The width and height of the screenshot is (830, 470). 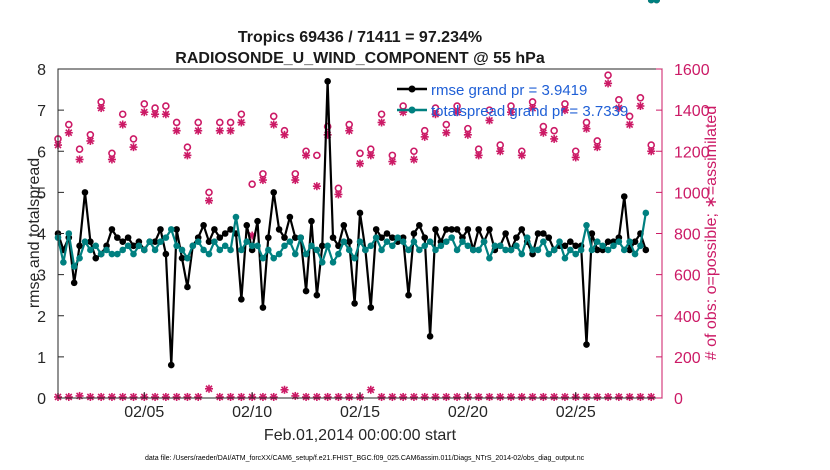 I want to click on y-right-tick-label: 1600, so click(x=692, y=70).